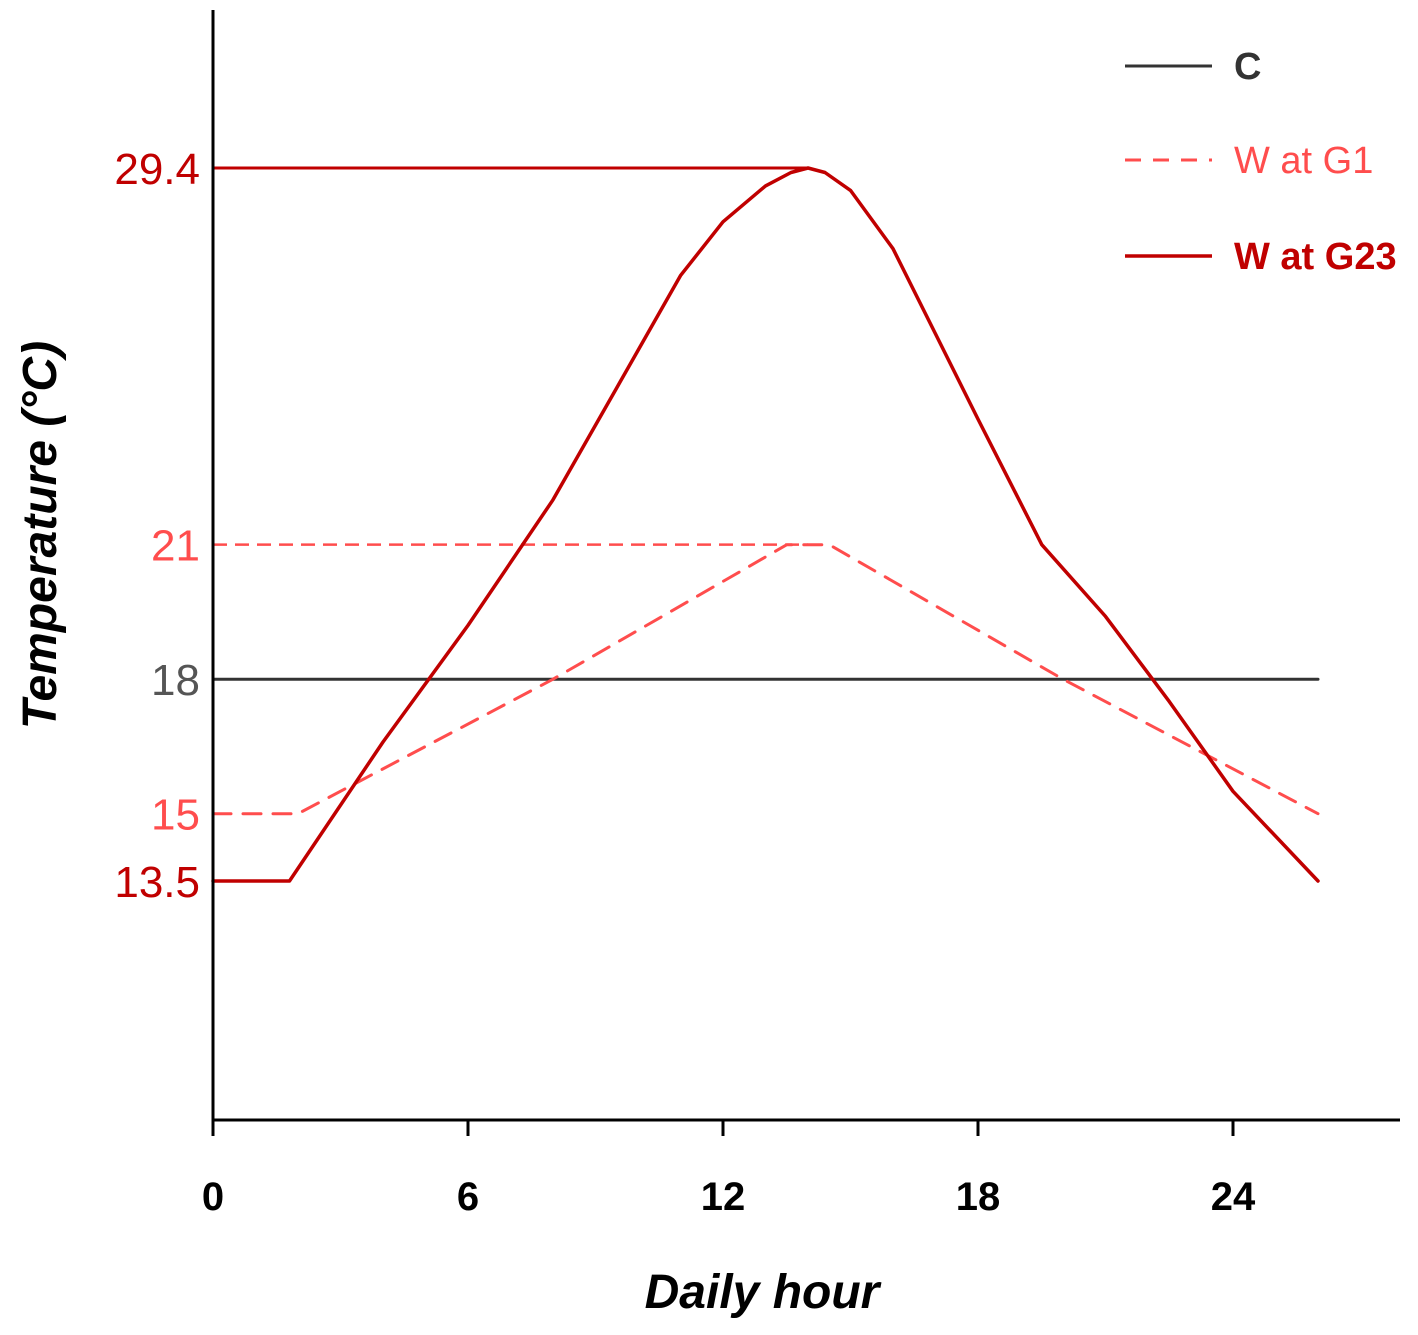  Describe the element at coordinates (1315, 257) in the screenshot. I see `legend-label-w-at-g23: W at G23` at that location.